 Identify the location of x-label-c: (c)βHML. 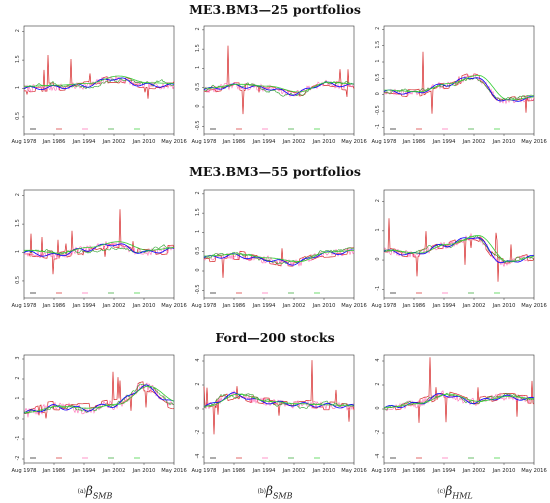
(455, 492).